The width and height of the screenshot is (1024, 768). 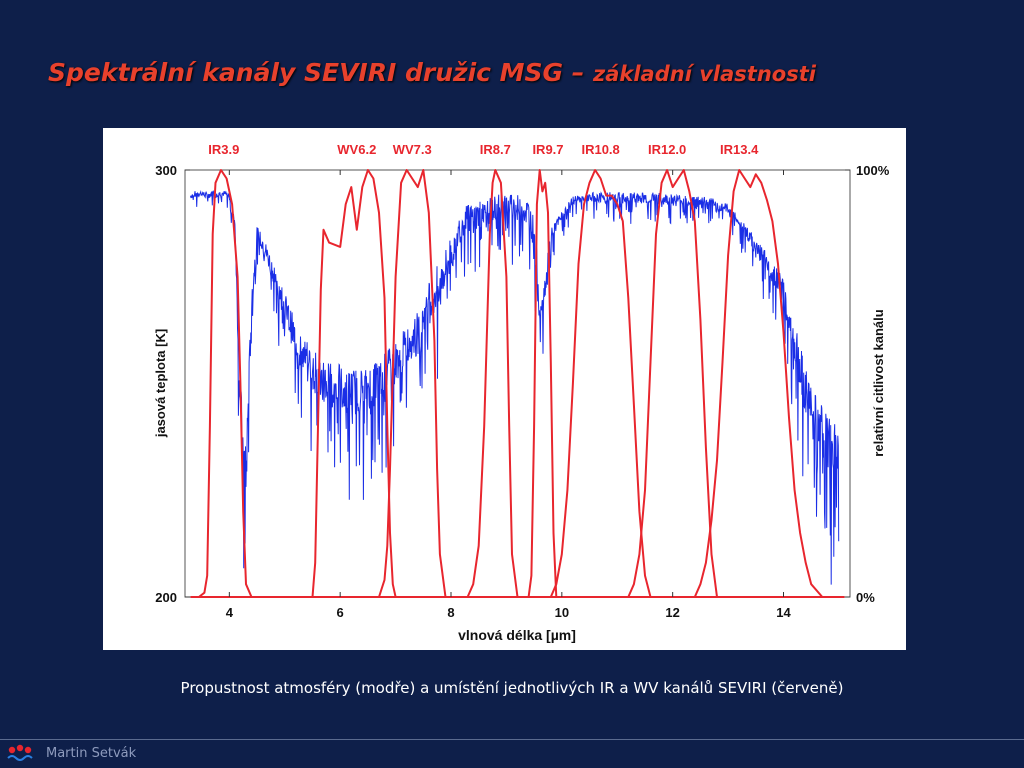 What do you see at coordinates (600, 149) in the screenshot?
I see `channel-label: IR10.8` at bounding box center [600, 149].